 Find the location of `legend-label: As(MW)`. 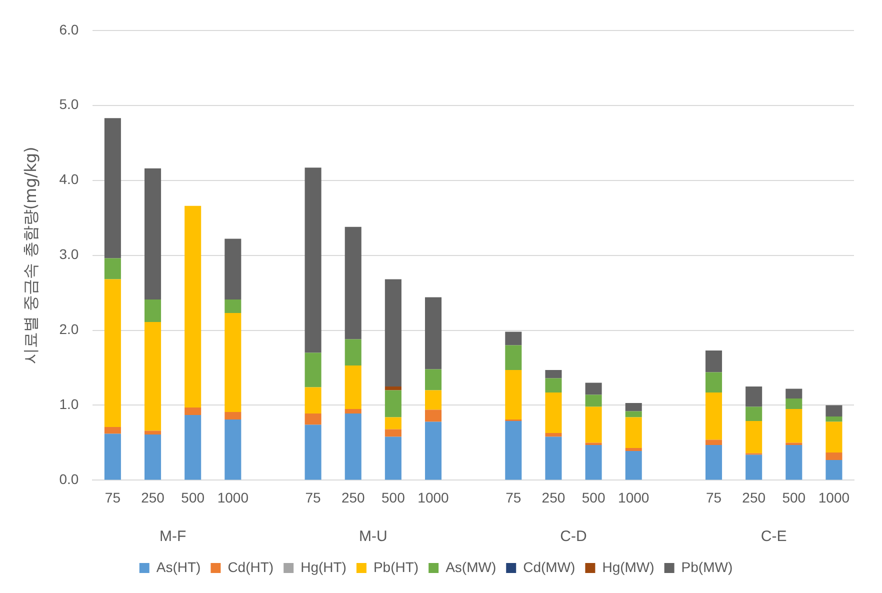

legend-label: As(MW) is located at coordinates (471, 566).